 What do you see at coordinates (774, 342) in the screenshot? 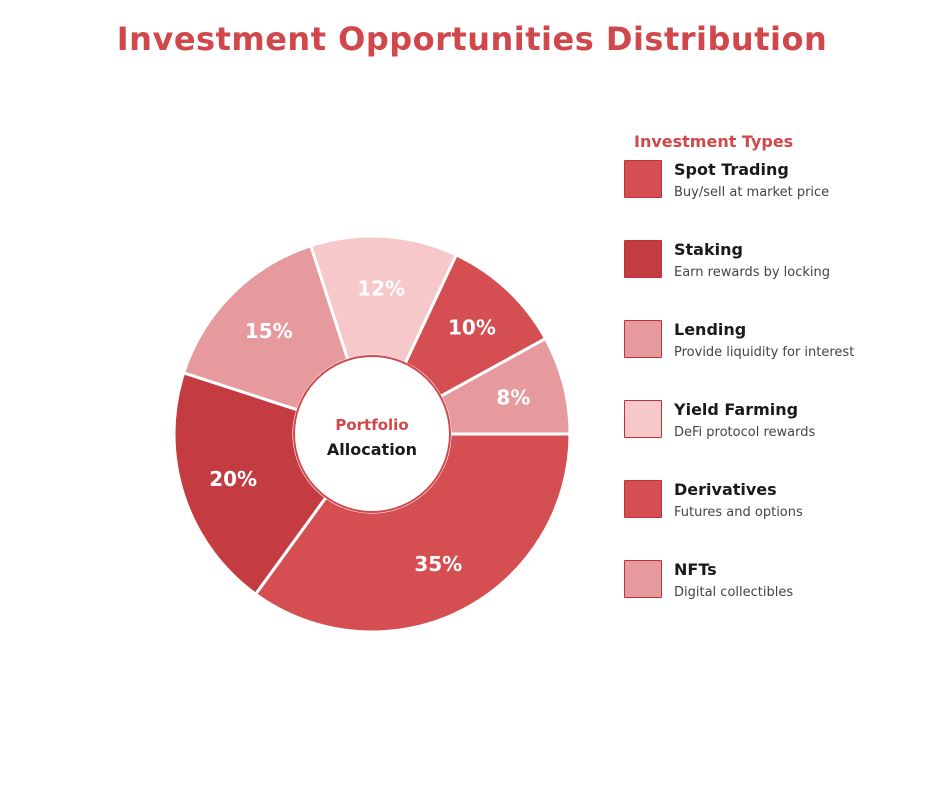
I see `legend-item: Lending Provide liquidity for interest` at bounding box center [774, 342].